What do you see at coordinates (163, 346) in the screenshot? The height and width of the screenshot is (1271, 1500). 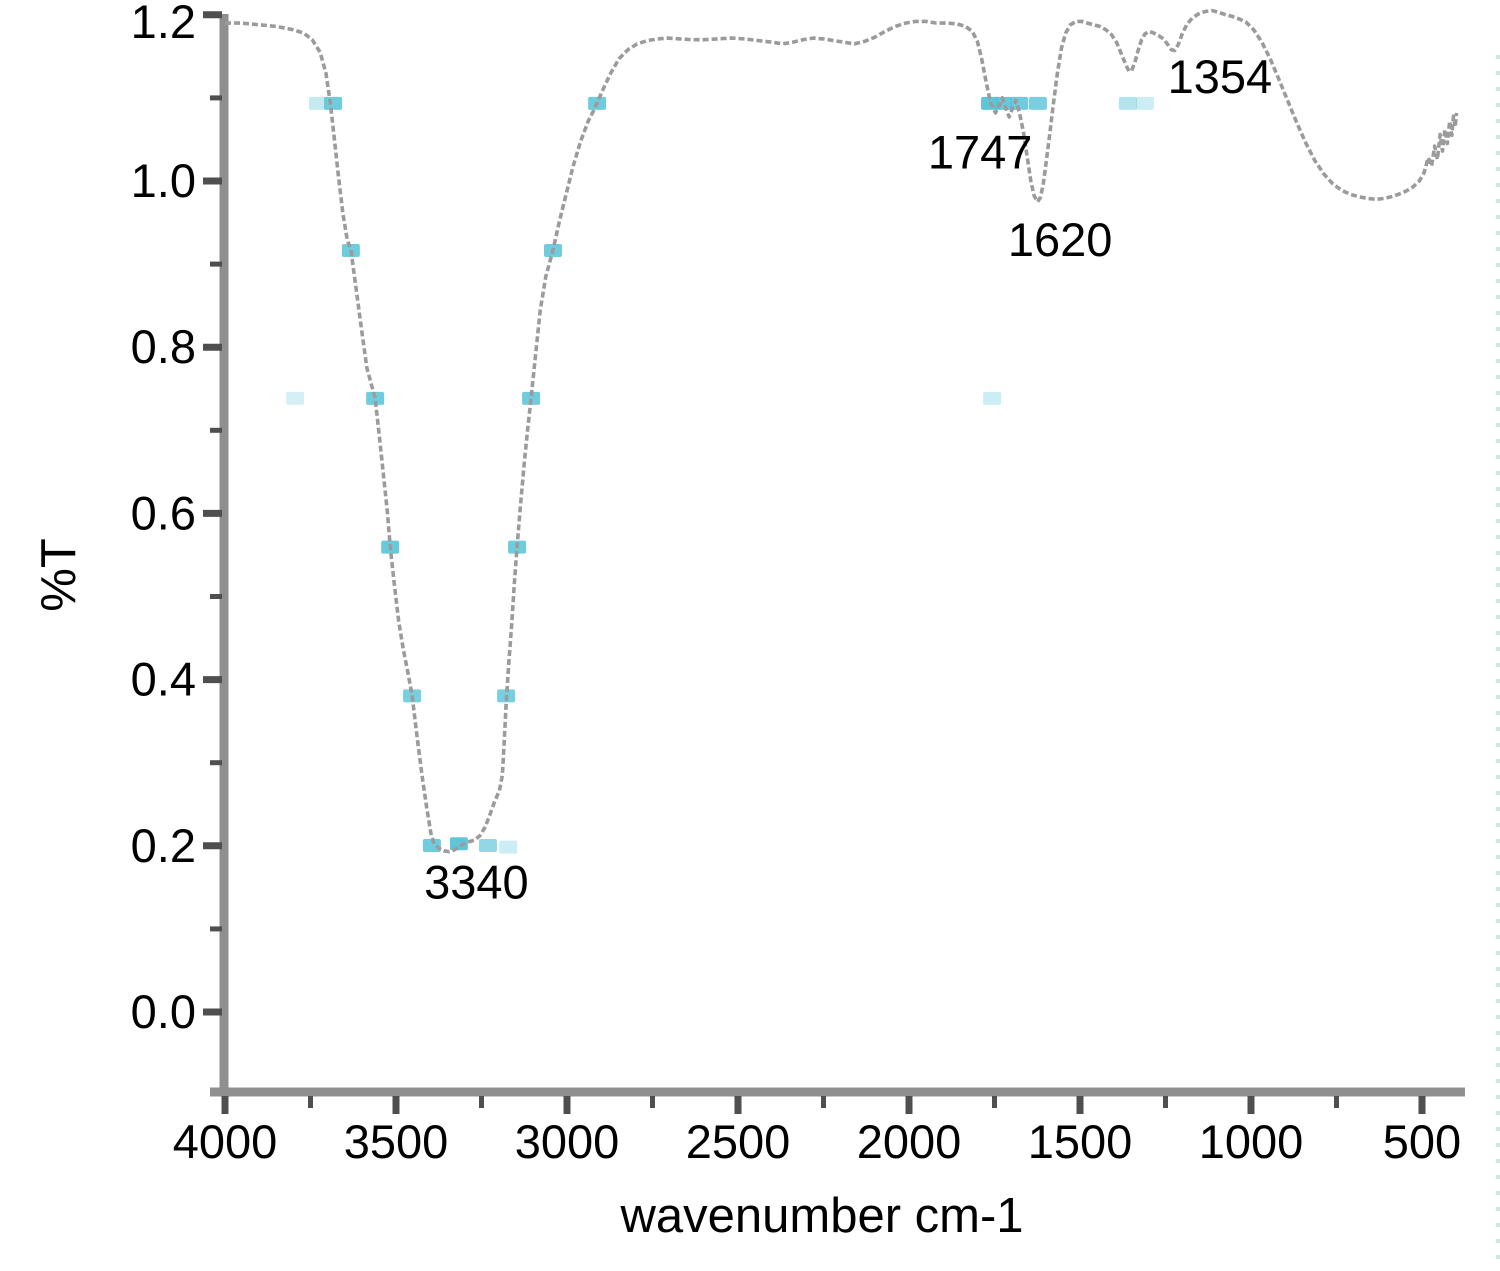 I see `y-tick-label: 0.8` at bounding box center [163, 346].